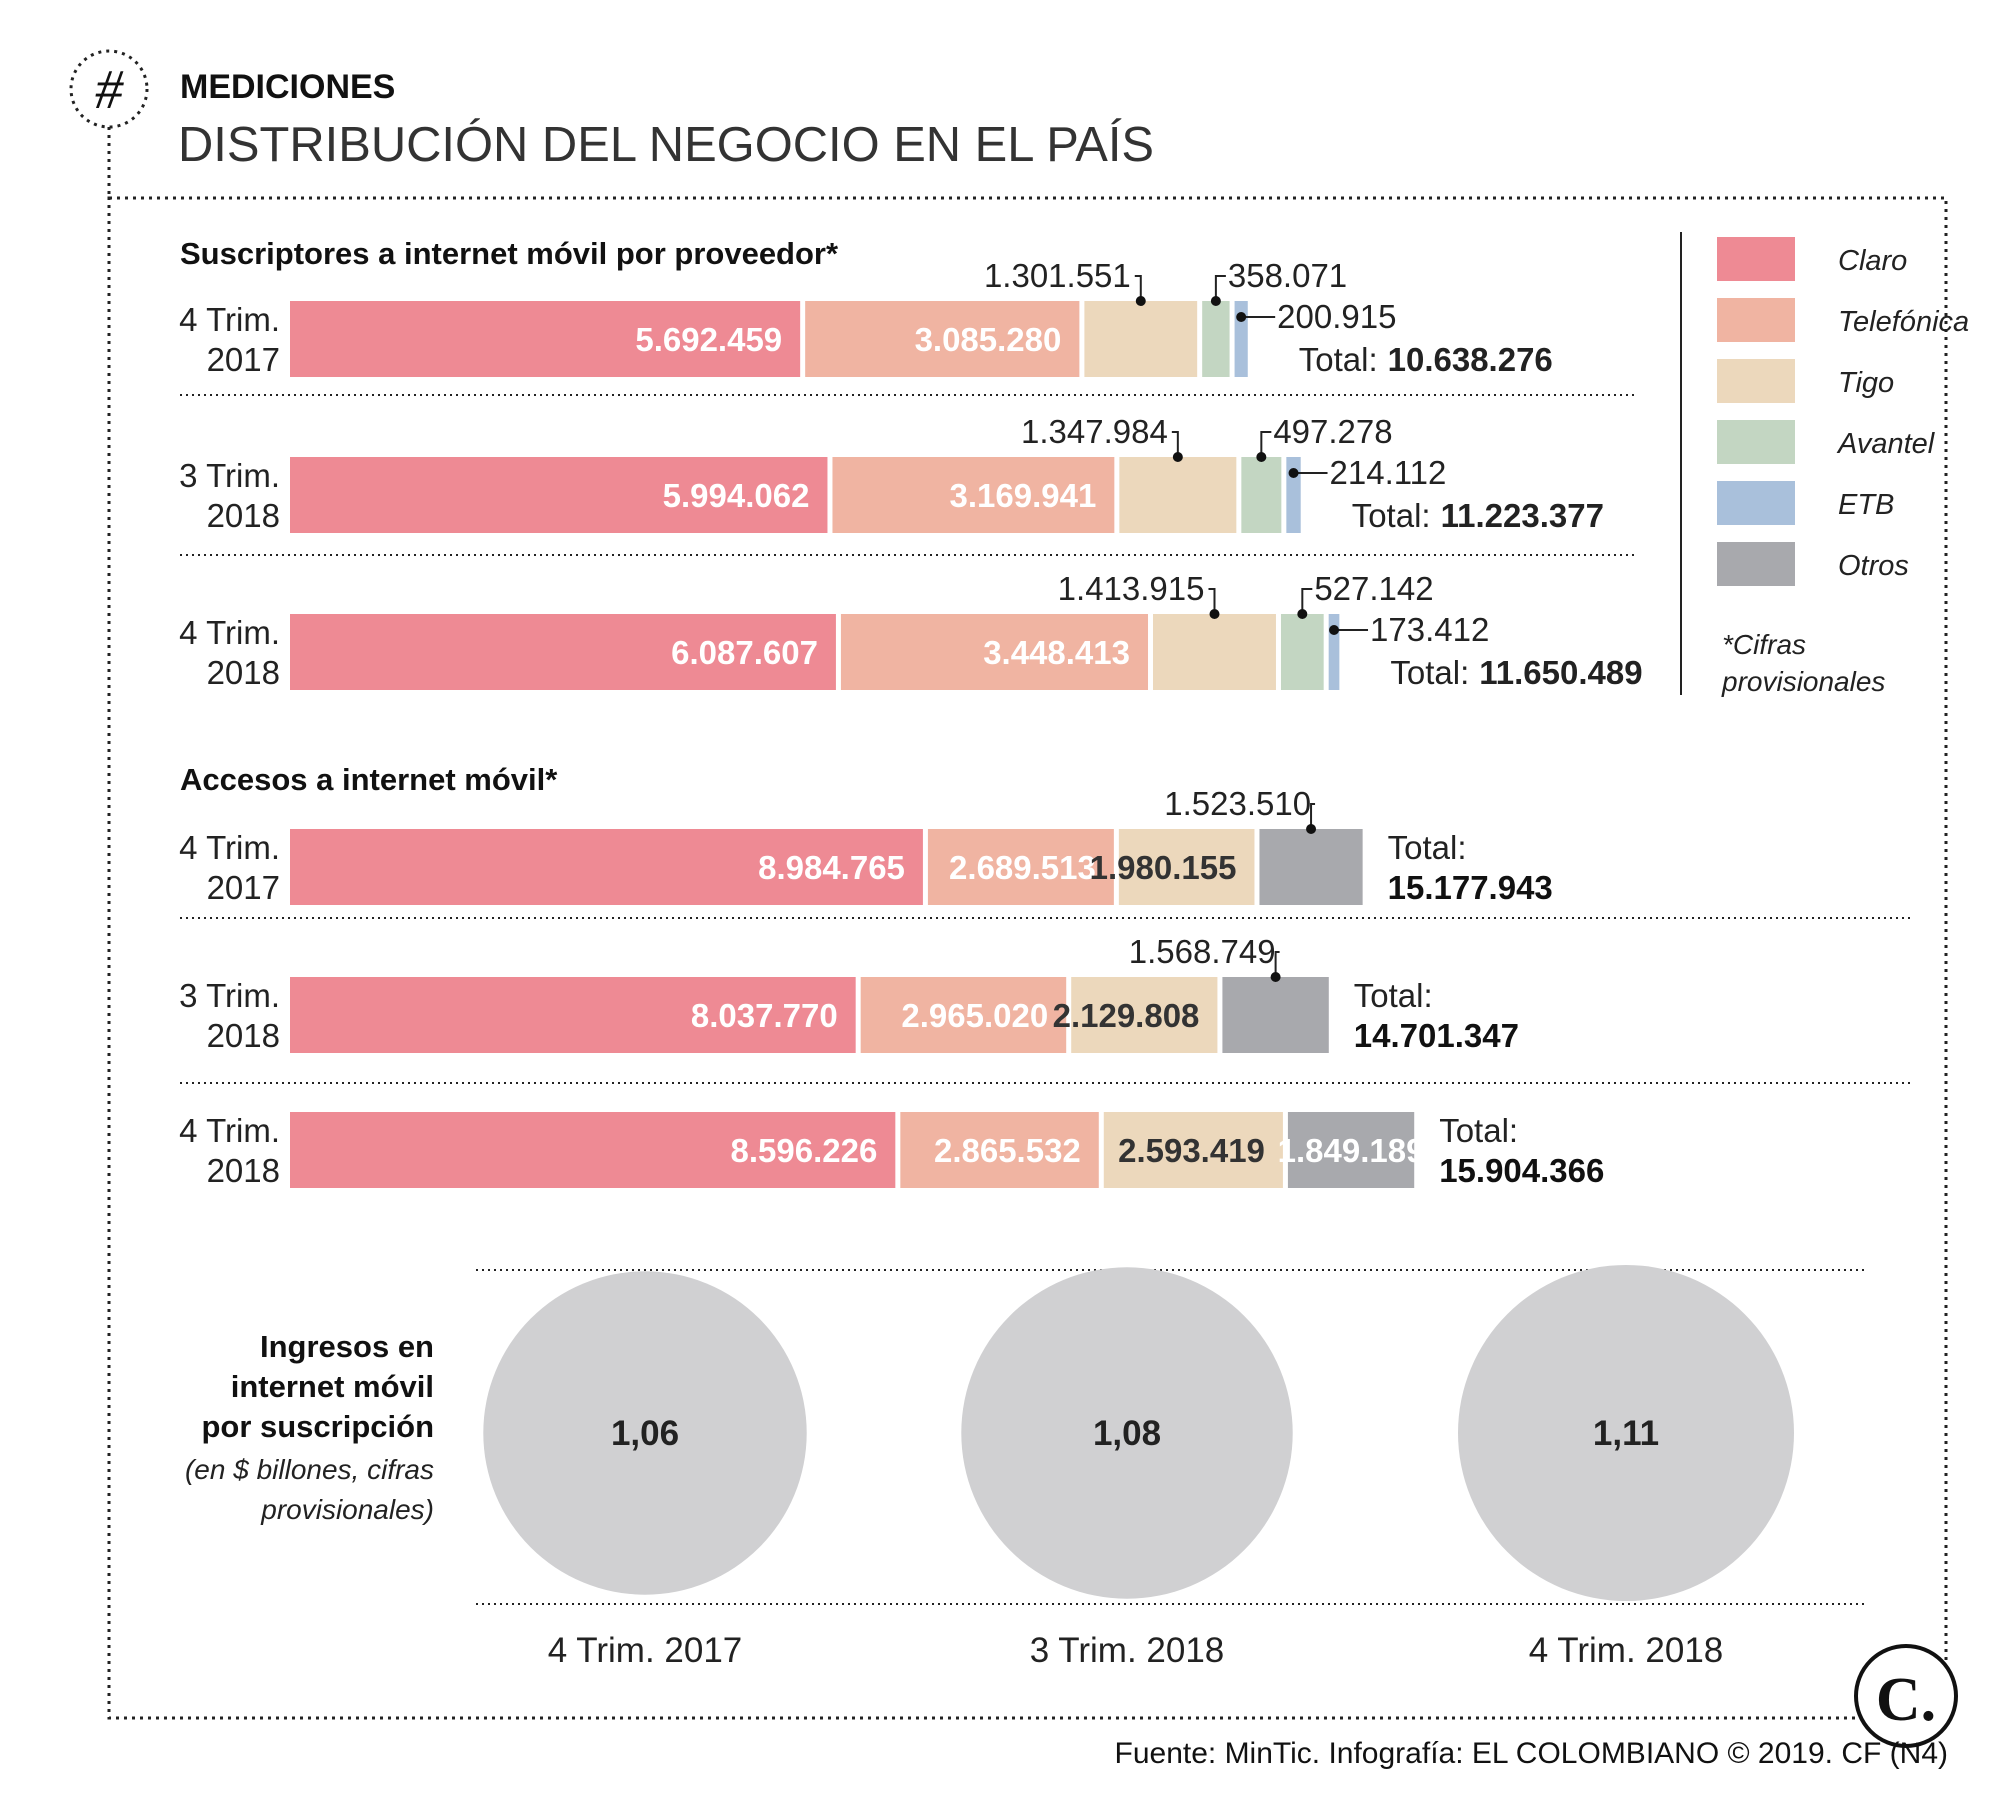 Image resolution: width=2000 pixels, height=1797 pixels. I want to click on legend-label-avantel: Avantel, so click(1886, 444).